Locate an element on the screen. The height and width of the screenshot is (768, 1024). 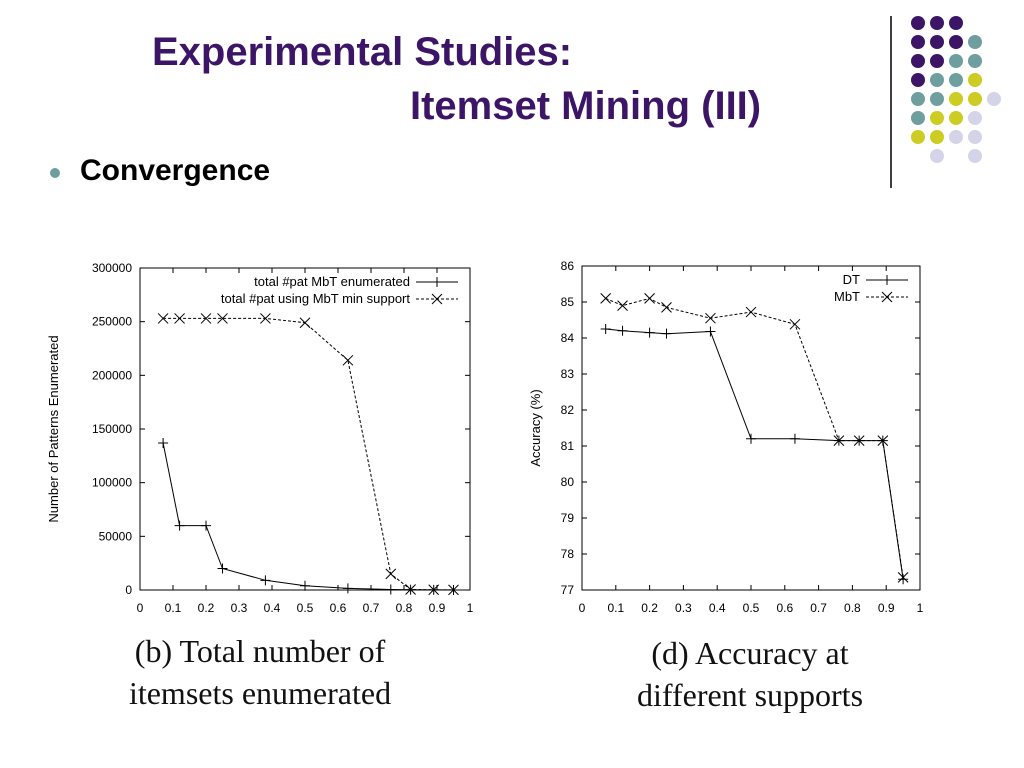
y-tick-label: 82 is located at coordinates (568, 410).